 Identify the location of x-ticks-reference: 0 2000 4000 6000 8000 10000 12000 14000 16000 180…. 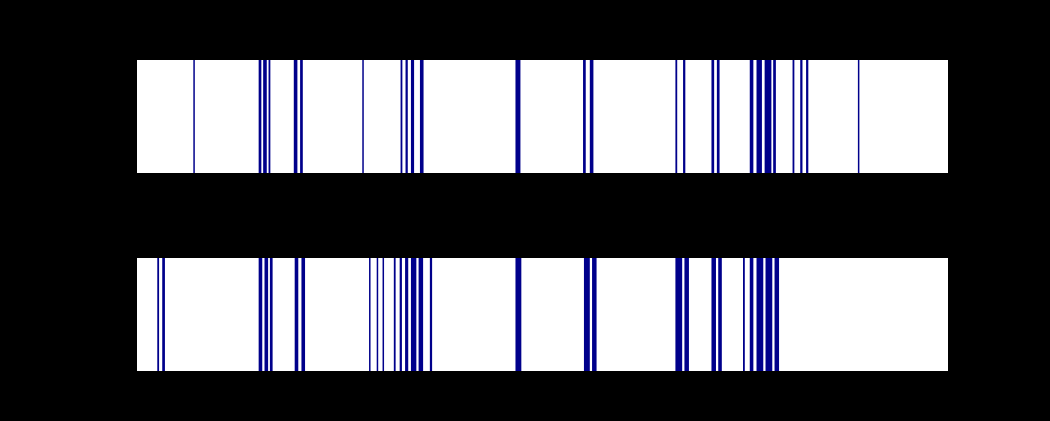
(552, 194).